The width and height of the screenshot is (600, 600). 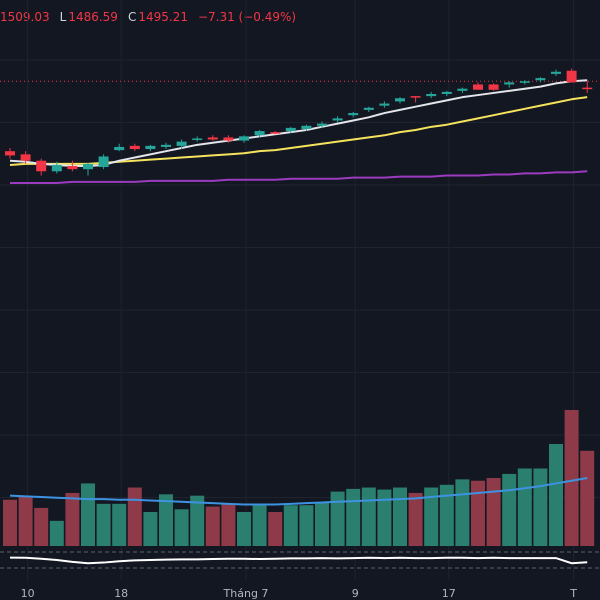 What do you see at coordinates (299, 593) in the screenshot?
I see `x-axis: 10 18 Tháng 7 9 17 T` at bounding box center [299, 593].